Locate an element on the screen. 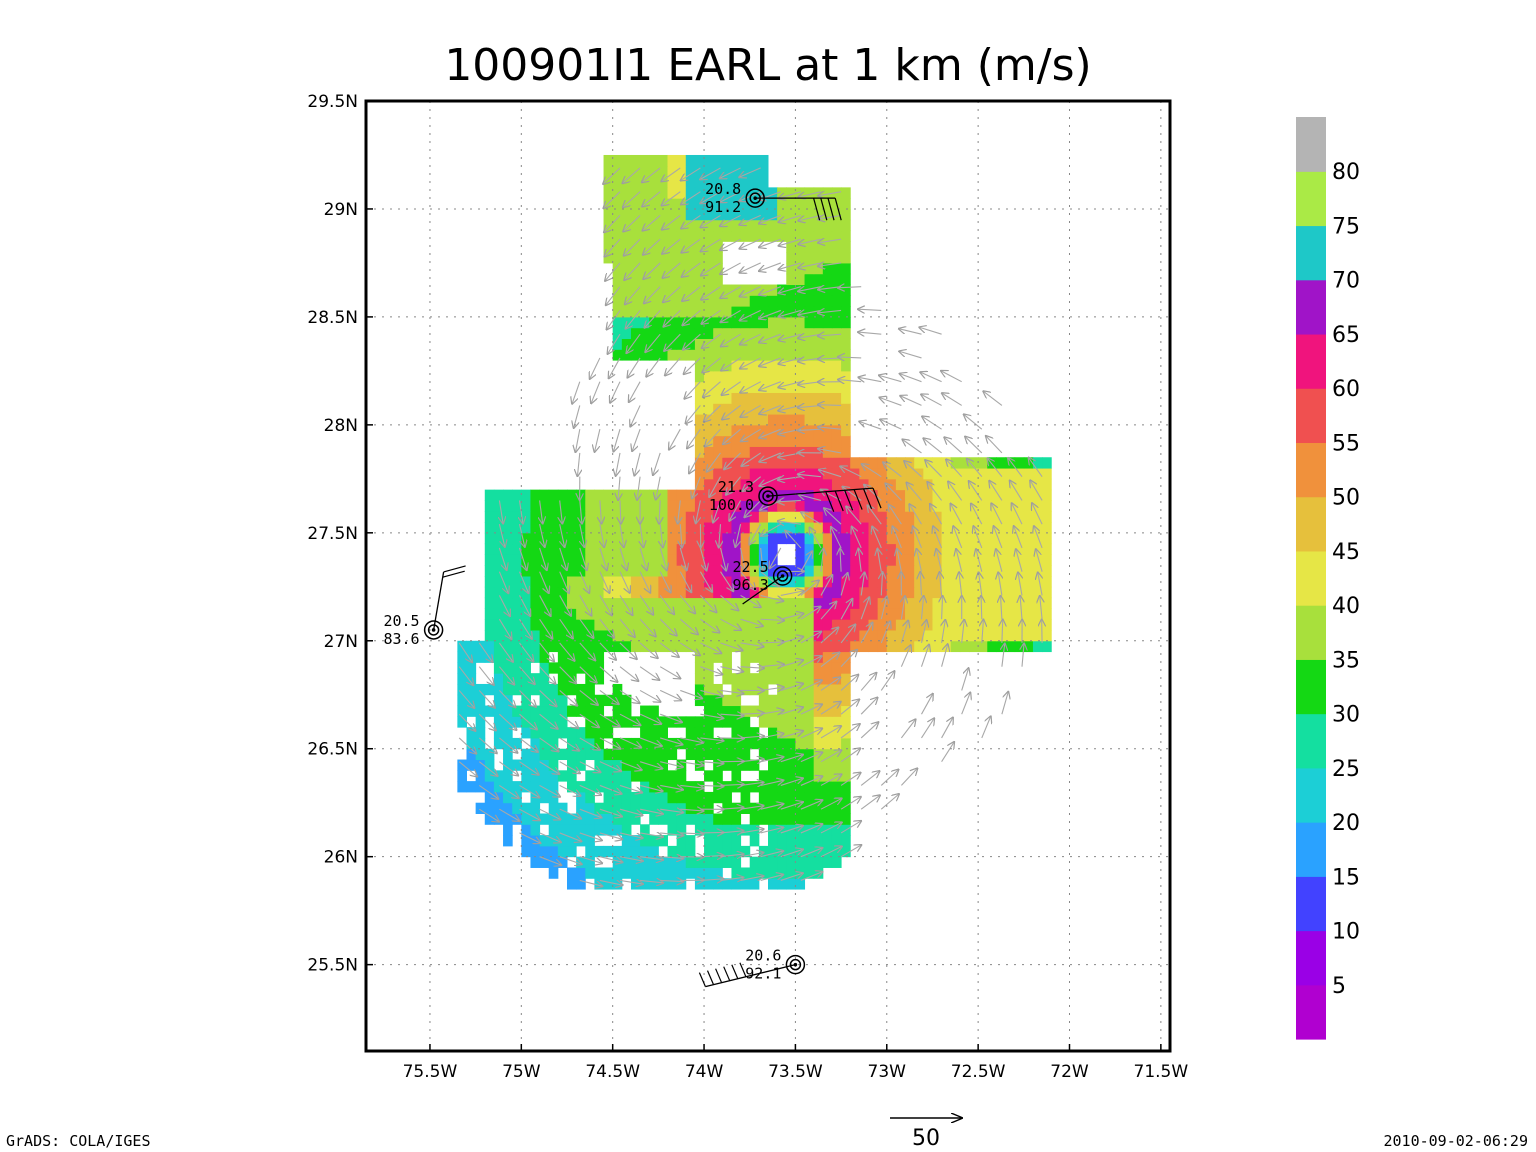 The height and width of the screenshot is (1152, 1536). station-inner-circle is located at coordinates (768, 496).